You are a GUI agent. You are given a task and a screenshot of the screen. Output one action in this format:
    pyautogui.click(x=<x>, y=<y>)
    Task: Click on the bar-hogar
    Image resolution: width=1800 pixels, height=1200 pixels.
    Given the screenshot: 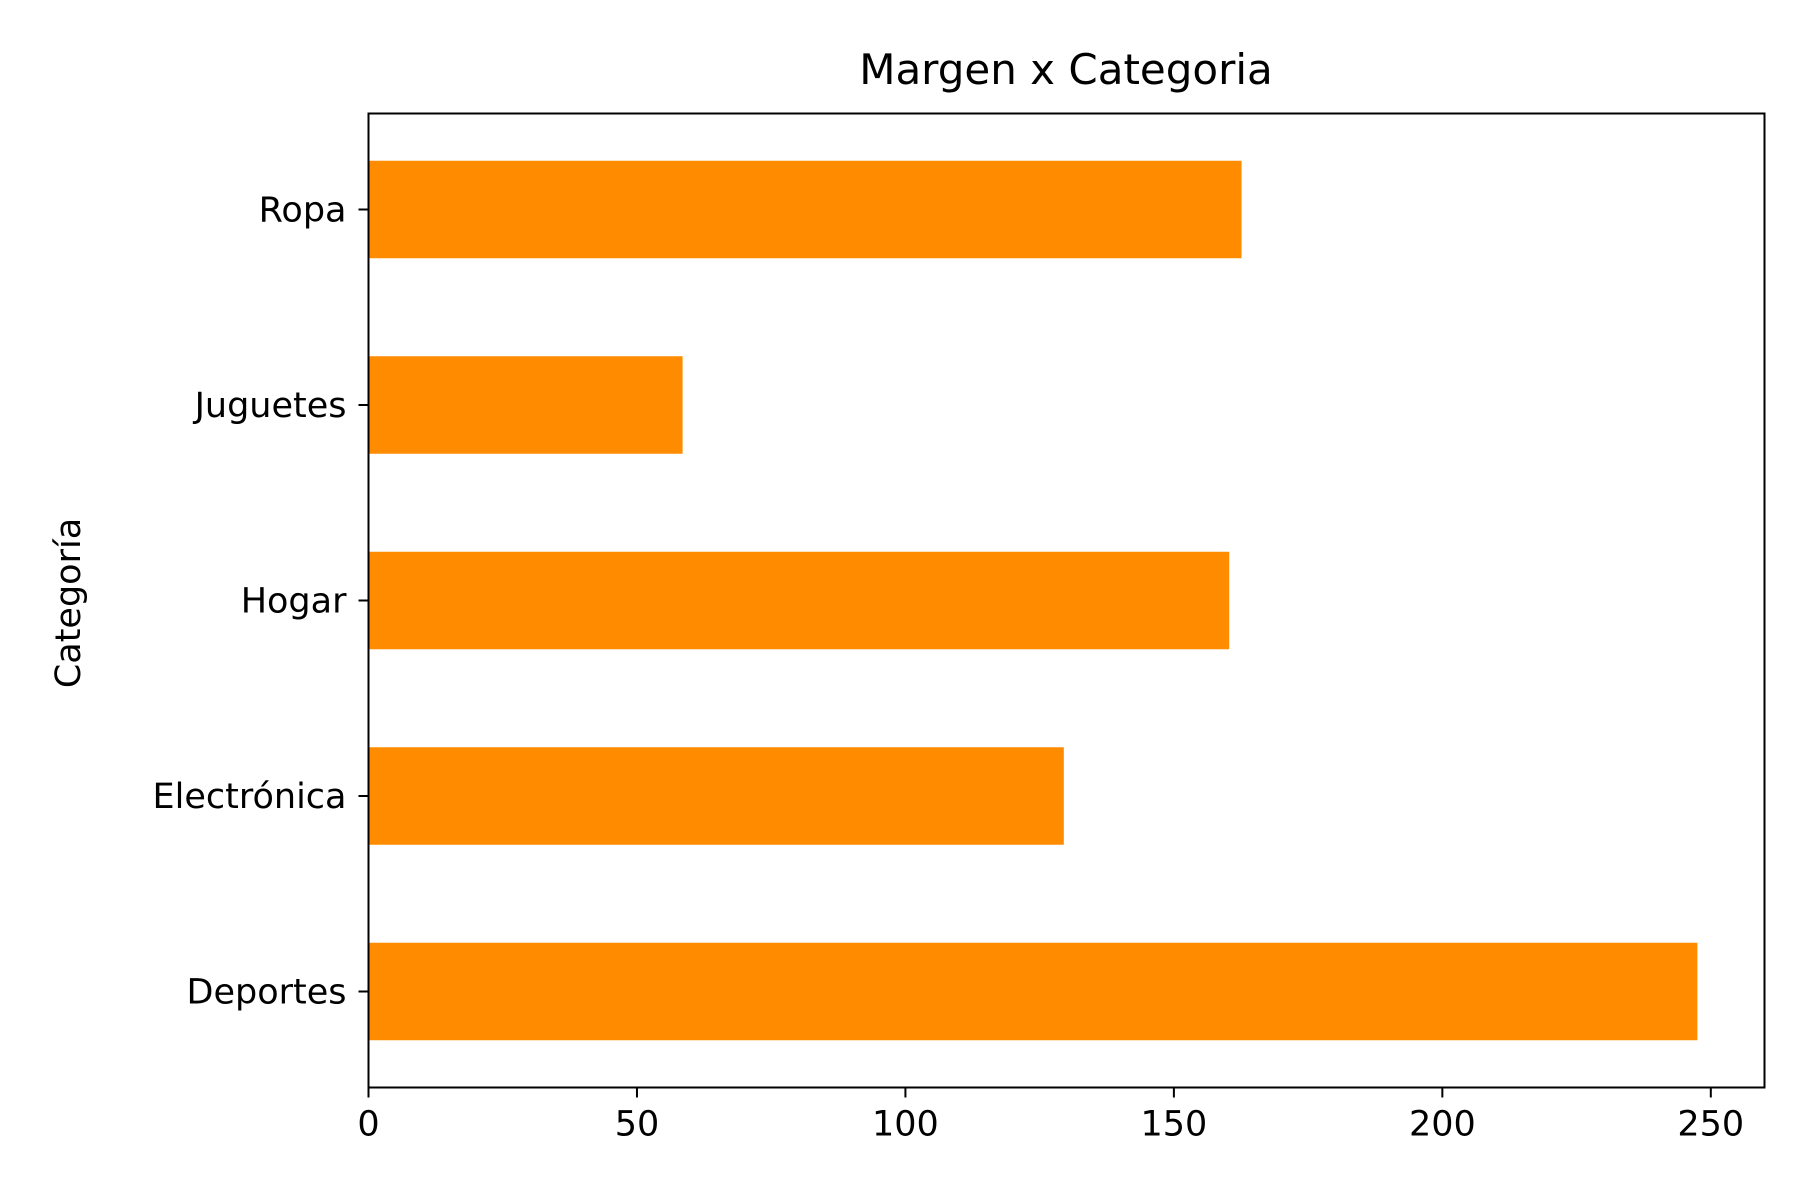 What is the action you would take?
    pyautogui.click(x=799, y=600)
    